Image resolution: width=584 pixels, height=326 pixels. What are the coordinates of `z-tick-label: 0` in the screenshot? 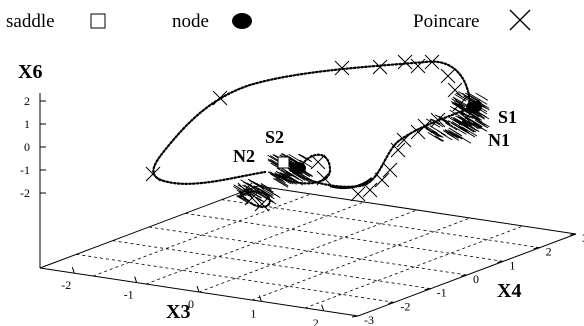 It's located at (27, 147).